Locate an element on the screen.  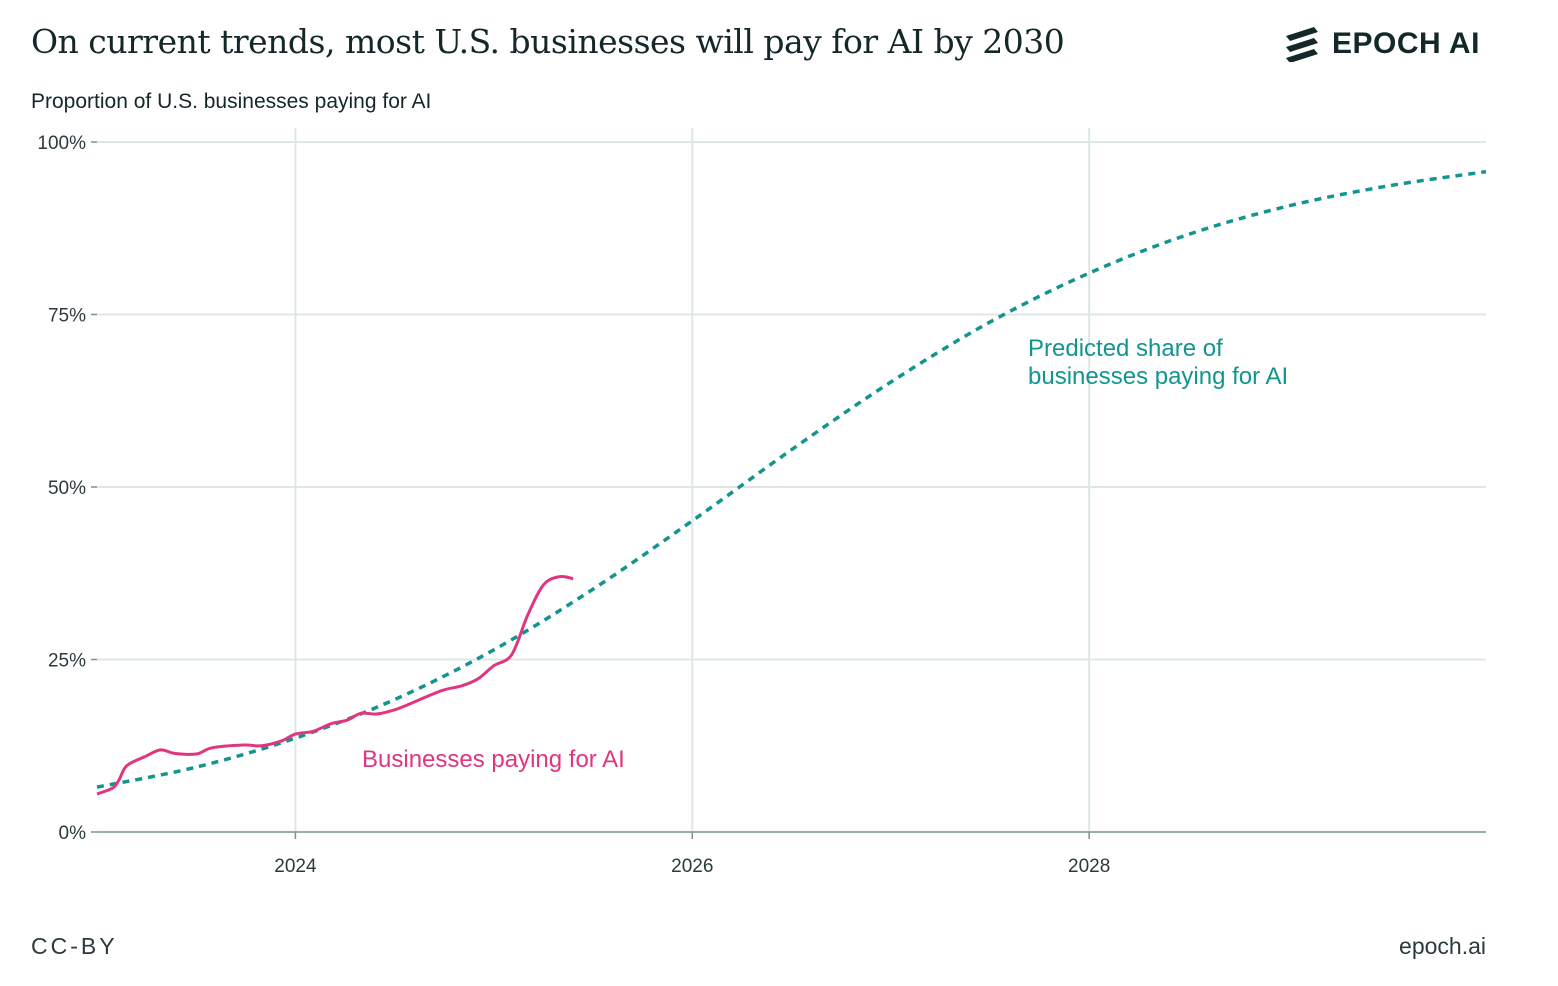
x-tick-label: 2024 is located at coordinates (295, 866).